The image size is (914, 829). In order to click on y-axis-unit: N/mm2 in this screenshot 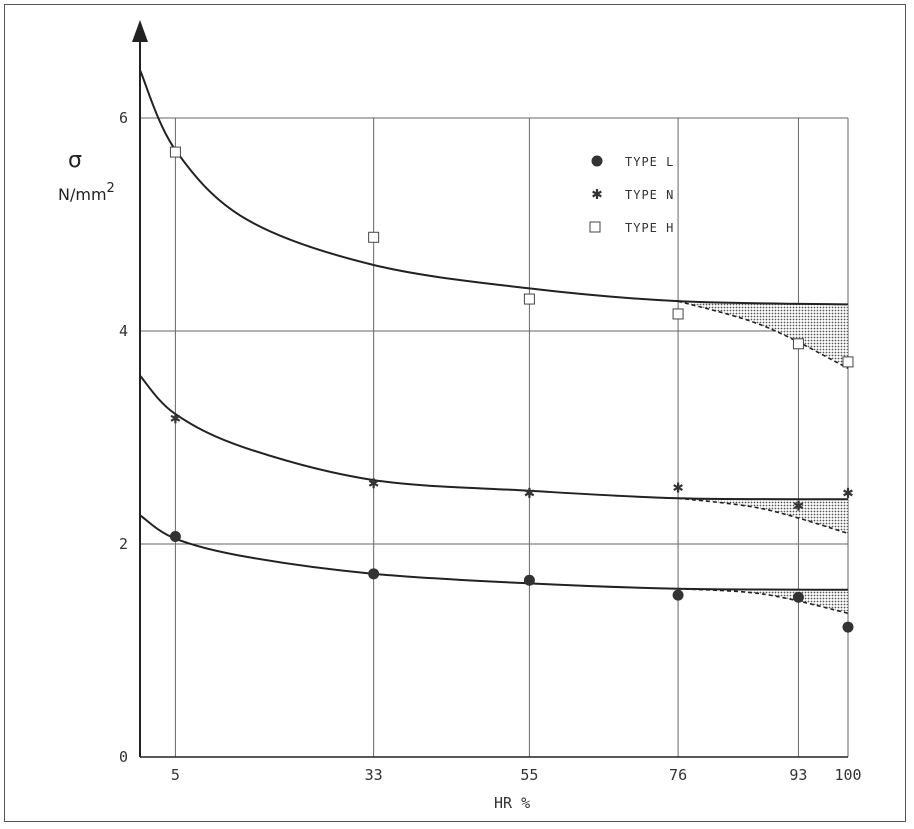, I will do `click(86, 192)`.